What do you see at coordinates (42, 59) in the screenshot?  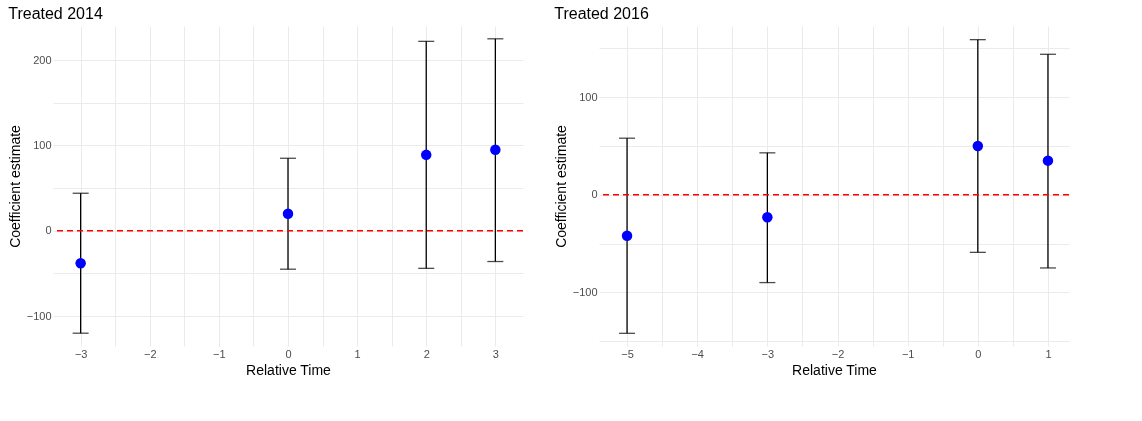 I see `y-tick-label: 200` at bounding box center [42, 59].